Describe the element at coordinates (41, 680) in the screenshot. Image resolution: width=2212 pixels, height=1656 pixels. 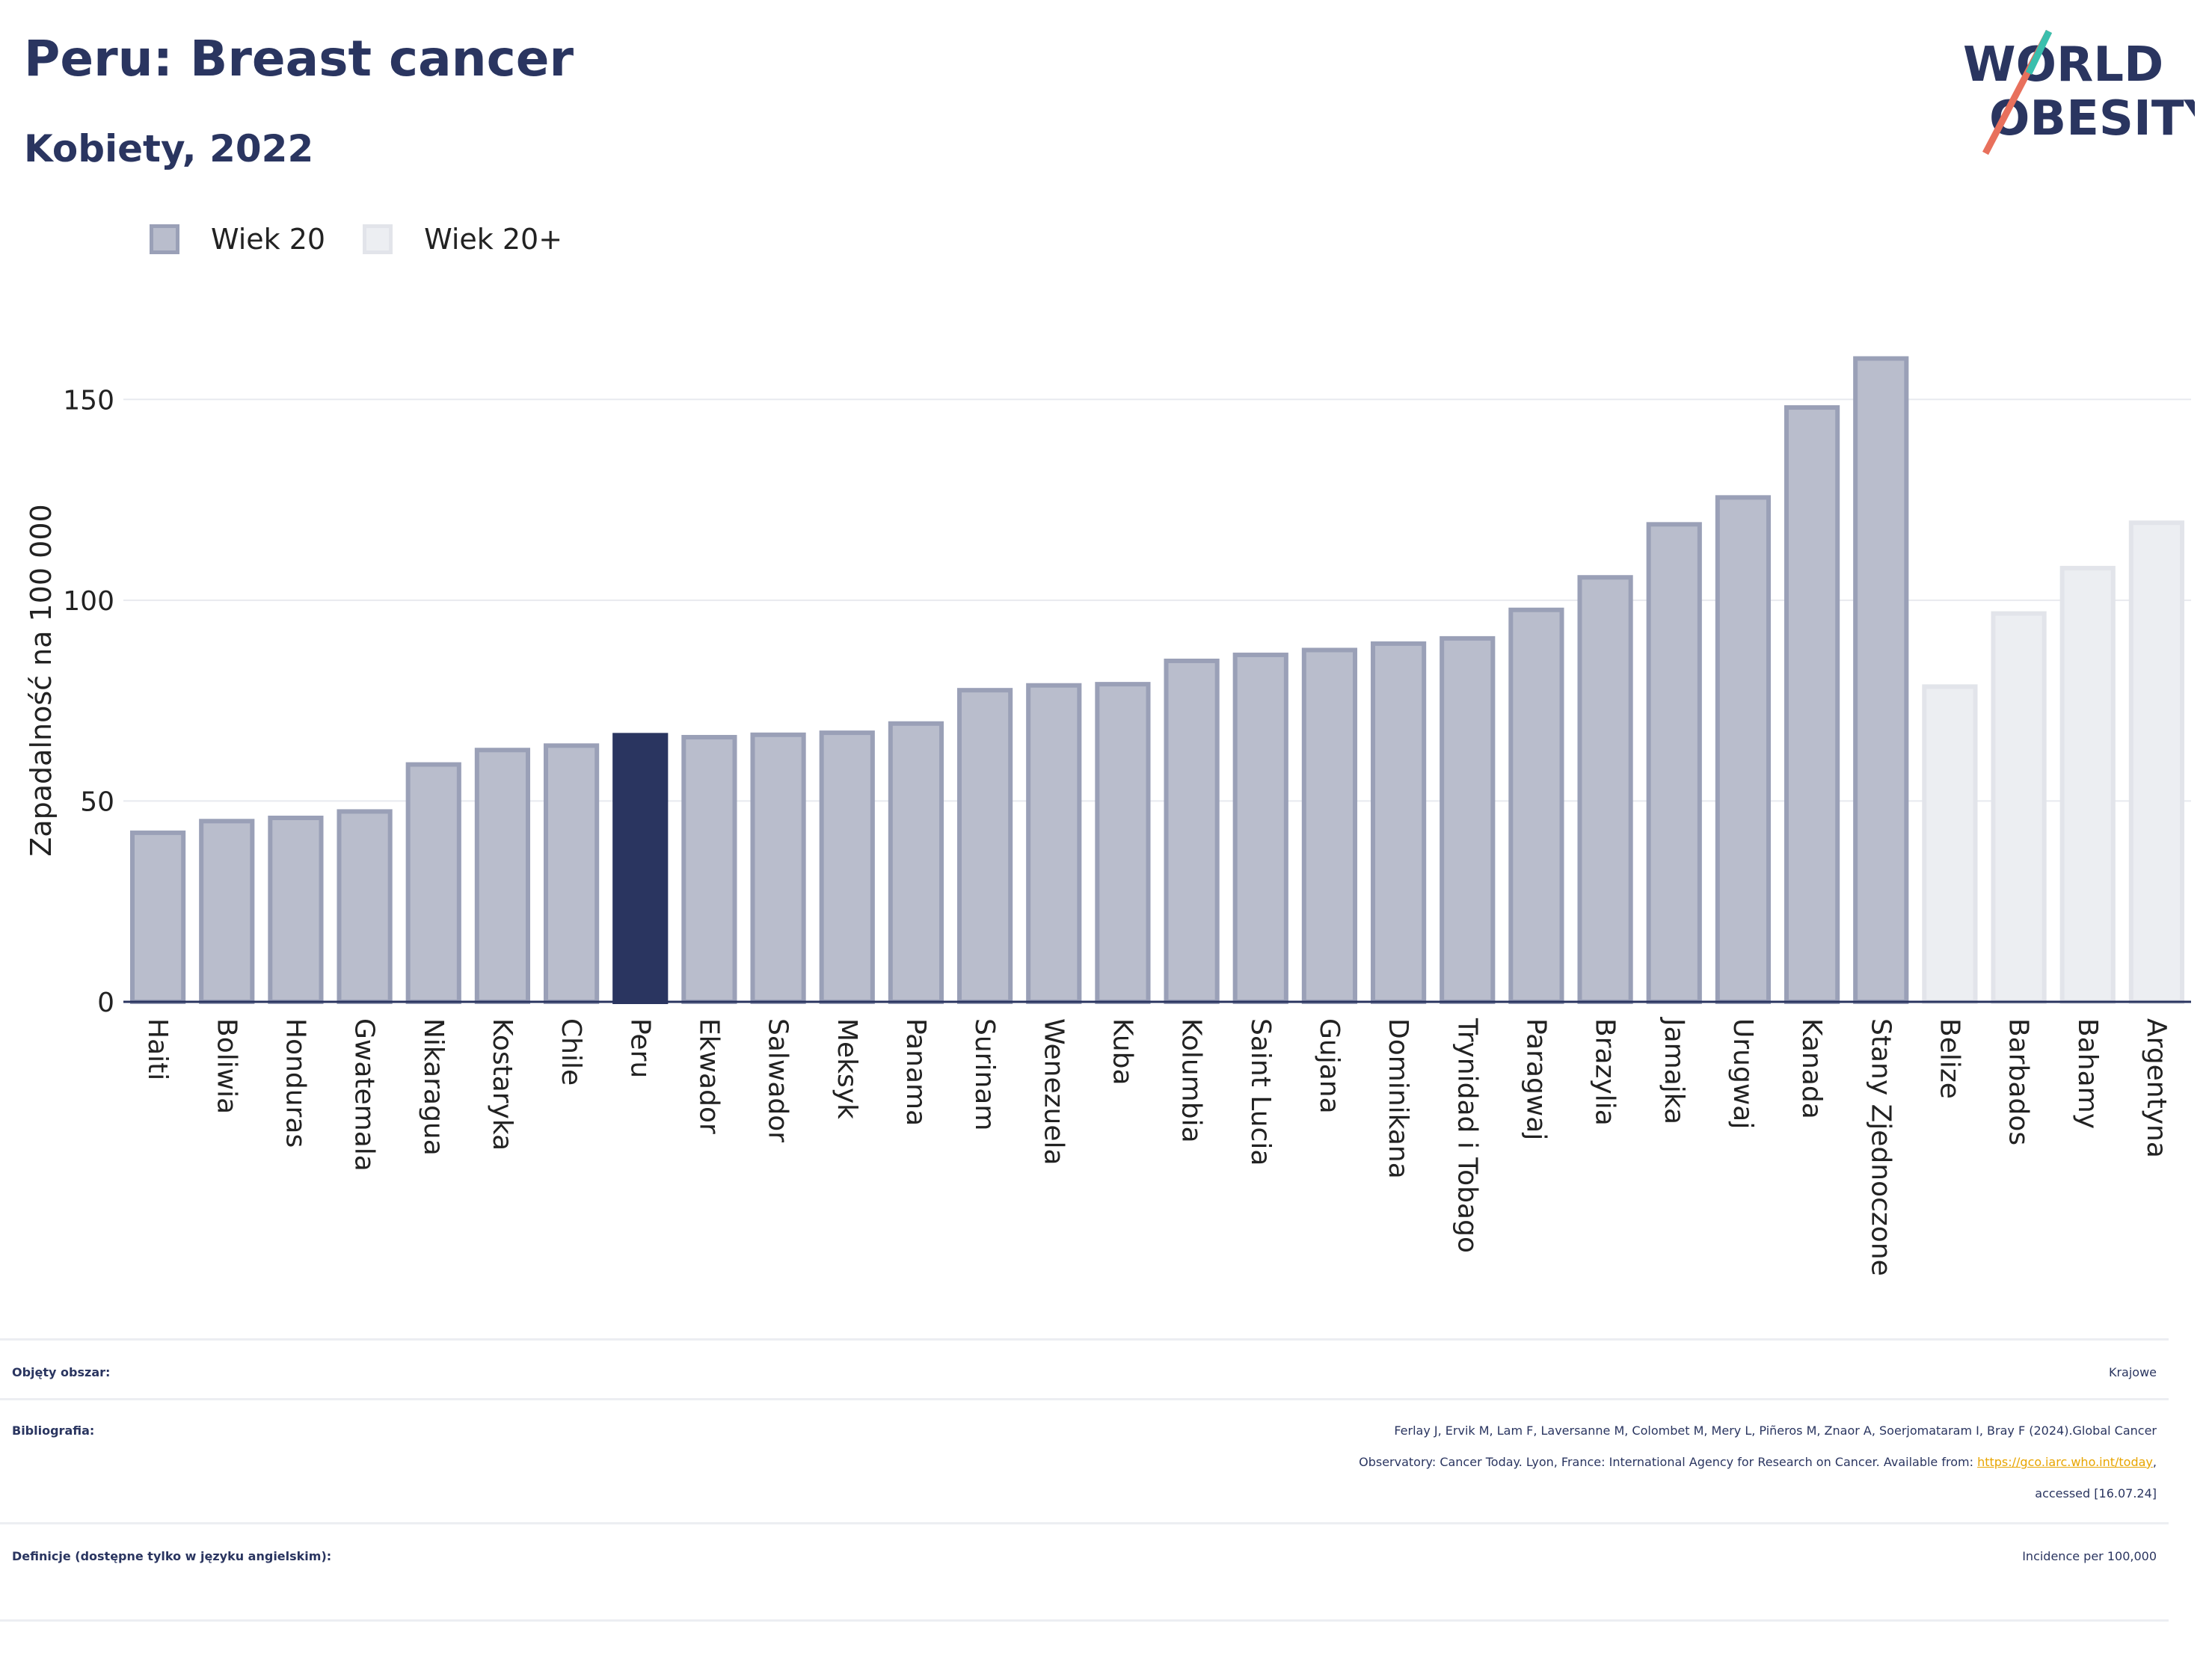
I see `y-axis-label: Zapadalność na 100 000` at that location.